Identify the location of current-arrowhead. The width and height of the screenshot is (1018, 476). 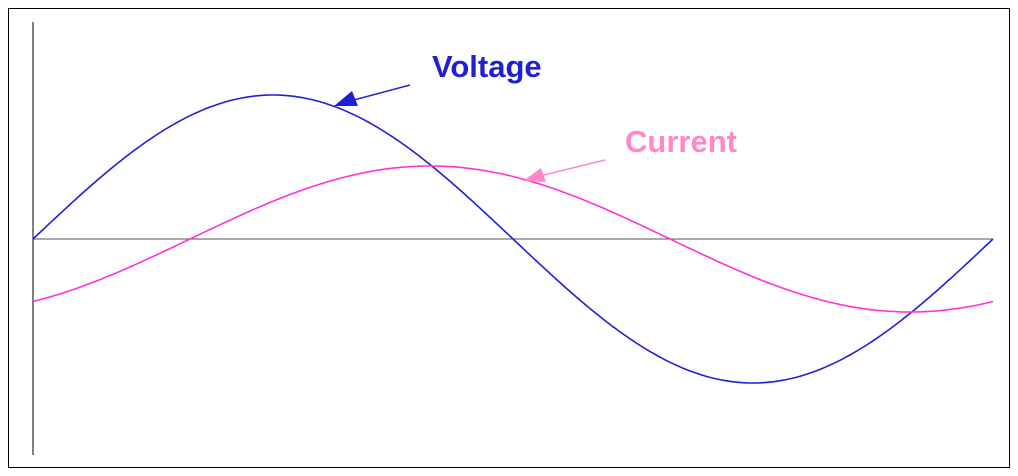
(534, 175).